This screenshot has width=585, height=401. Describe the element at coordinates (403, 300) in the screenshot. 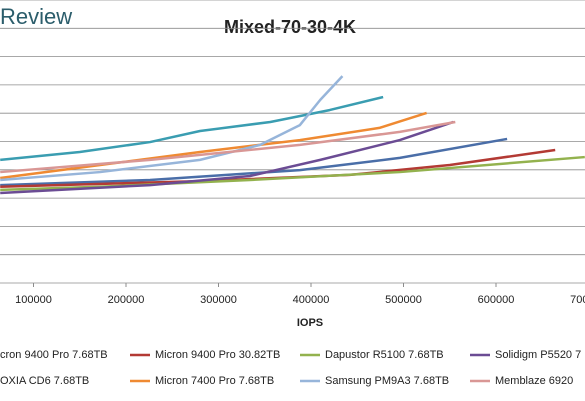

I see `x-tick-label: 500000` at that location.